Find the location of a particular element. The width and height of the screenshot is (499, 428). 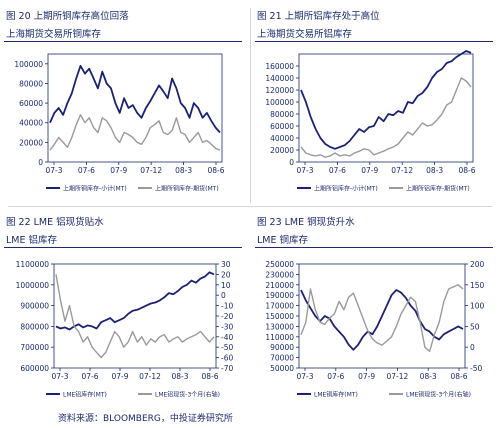

legend-label: LME铜库存(MT) is located at coordinates (336, 395).